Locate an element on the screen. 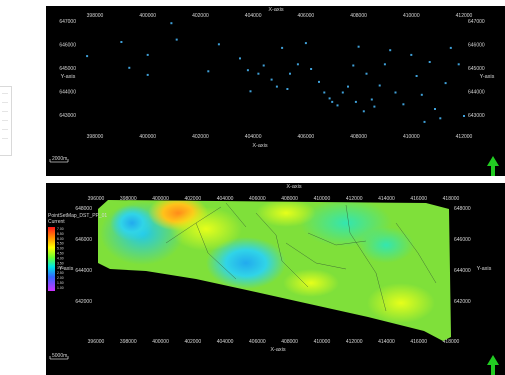 The height and width of the screenshot is (375, 505). legend-value: 5.00 is located at coordinates (60, 249).